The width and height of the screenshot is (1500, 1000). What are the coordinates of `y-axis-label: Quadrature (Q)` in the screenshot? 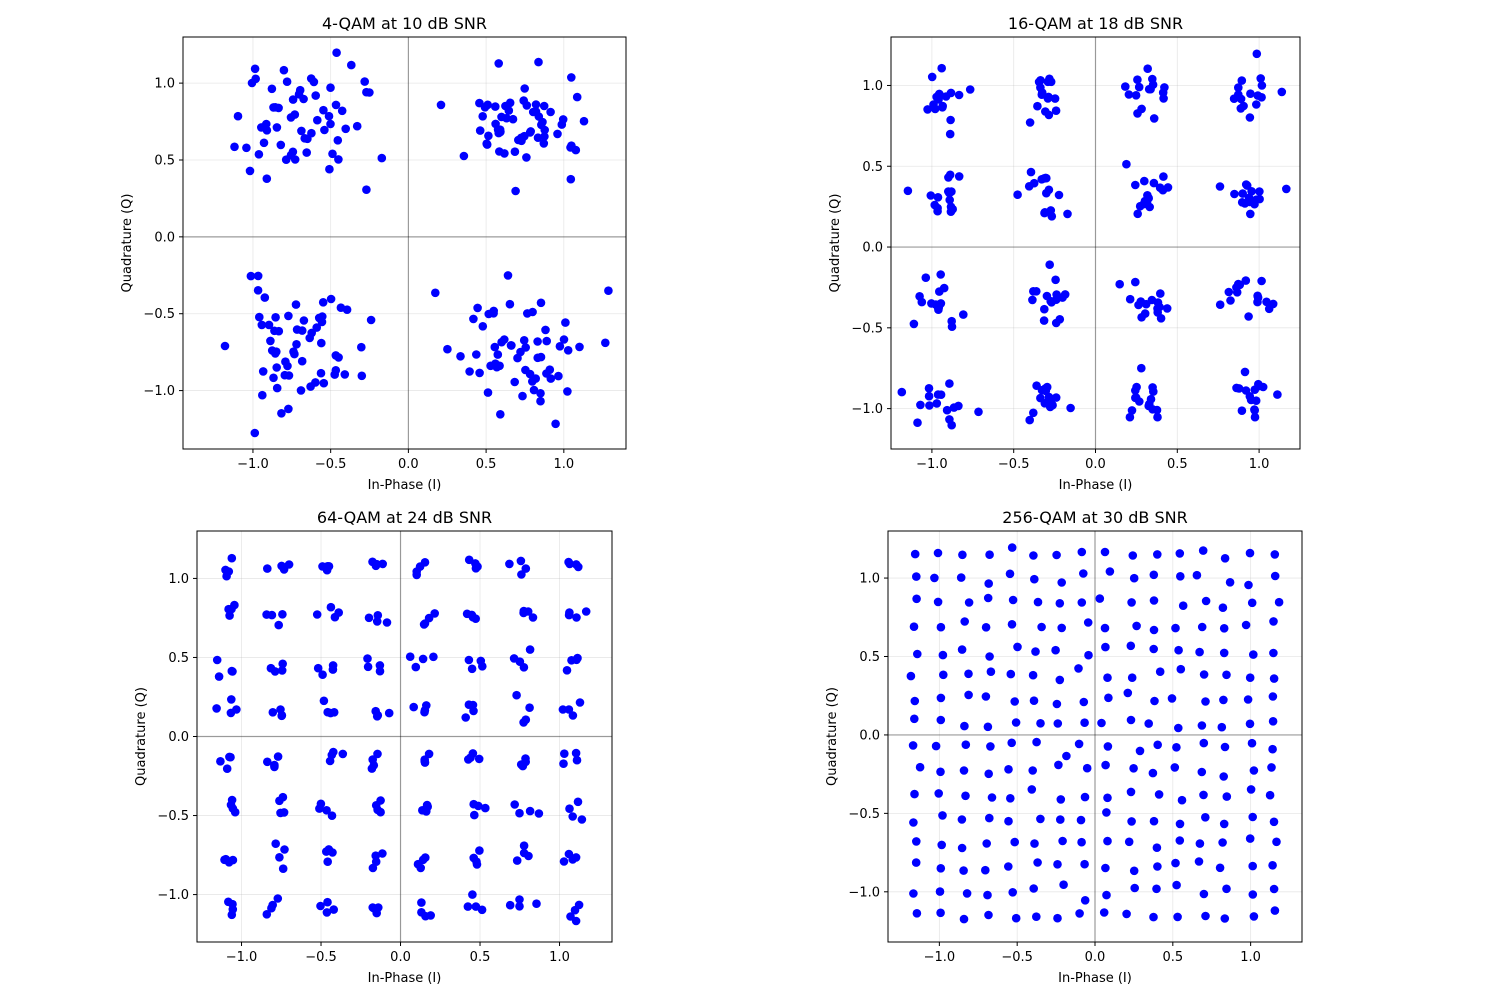 It's located at (835, 243).